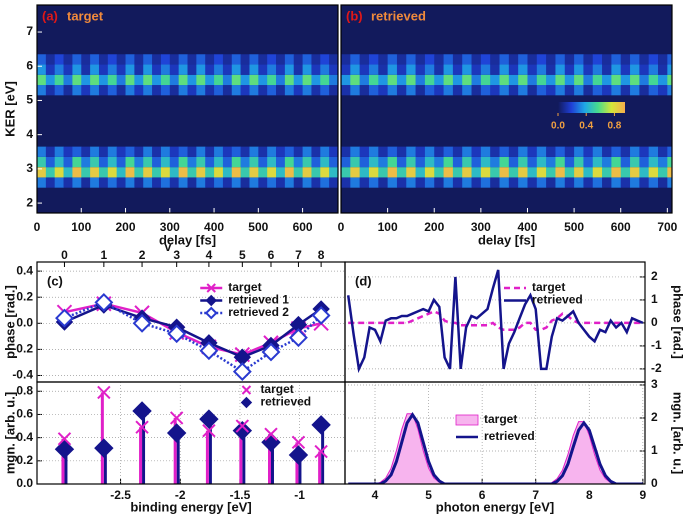 This screenshot has height=521, width=685. What do you see at coordinates (495, 448) in the screenshot?
I see `series-area` at bounding box center [495, 448].